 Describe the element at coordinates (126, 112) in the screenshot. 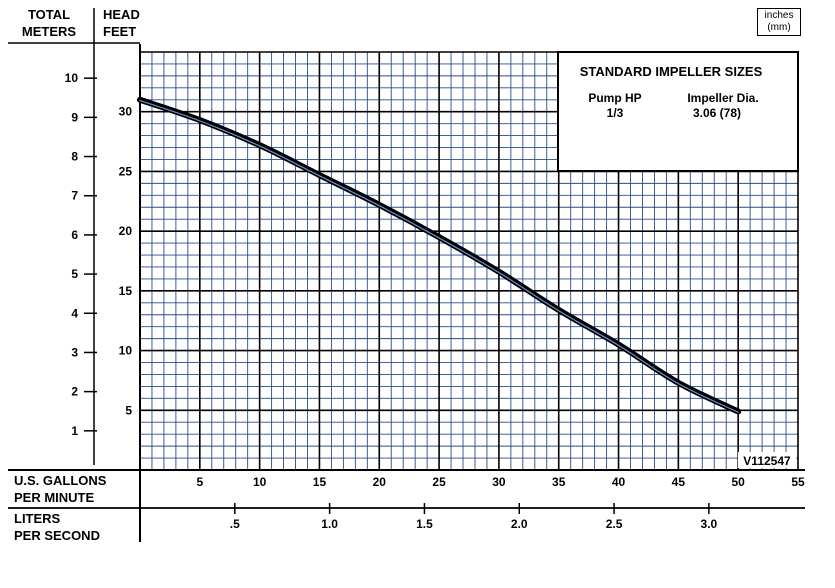

I see `feet-tick-label: 30` at that location.